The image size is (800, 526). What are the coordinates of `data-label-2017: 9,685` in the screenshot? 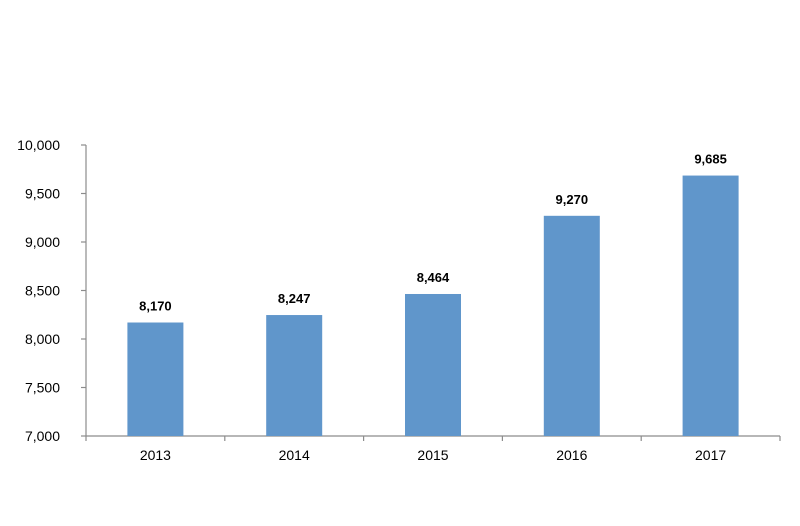 It's located at (710, 159).